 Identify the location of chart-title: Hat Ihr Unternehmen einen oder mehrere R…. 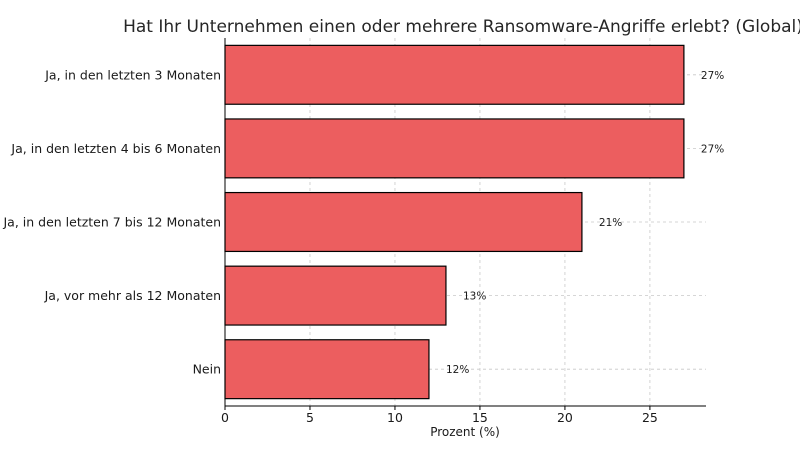
(461, 27).